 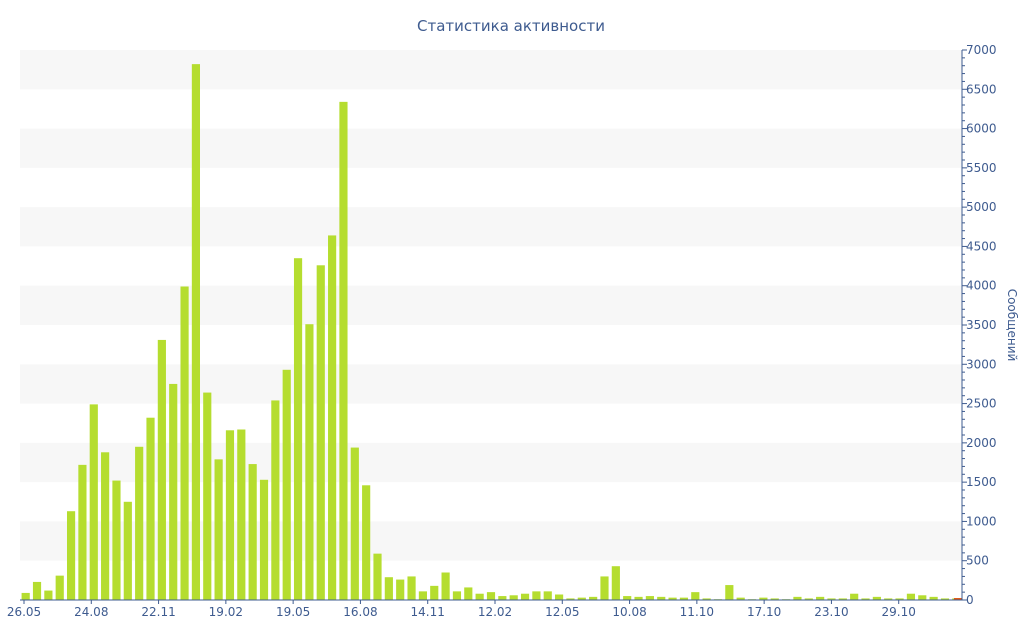 I want to click on x-tick-label: 24.08, so click(x=91, y=612).